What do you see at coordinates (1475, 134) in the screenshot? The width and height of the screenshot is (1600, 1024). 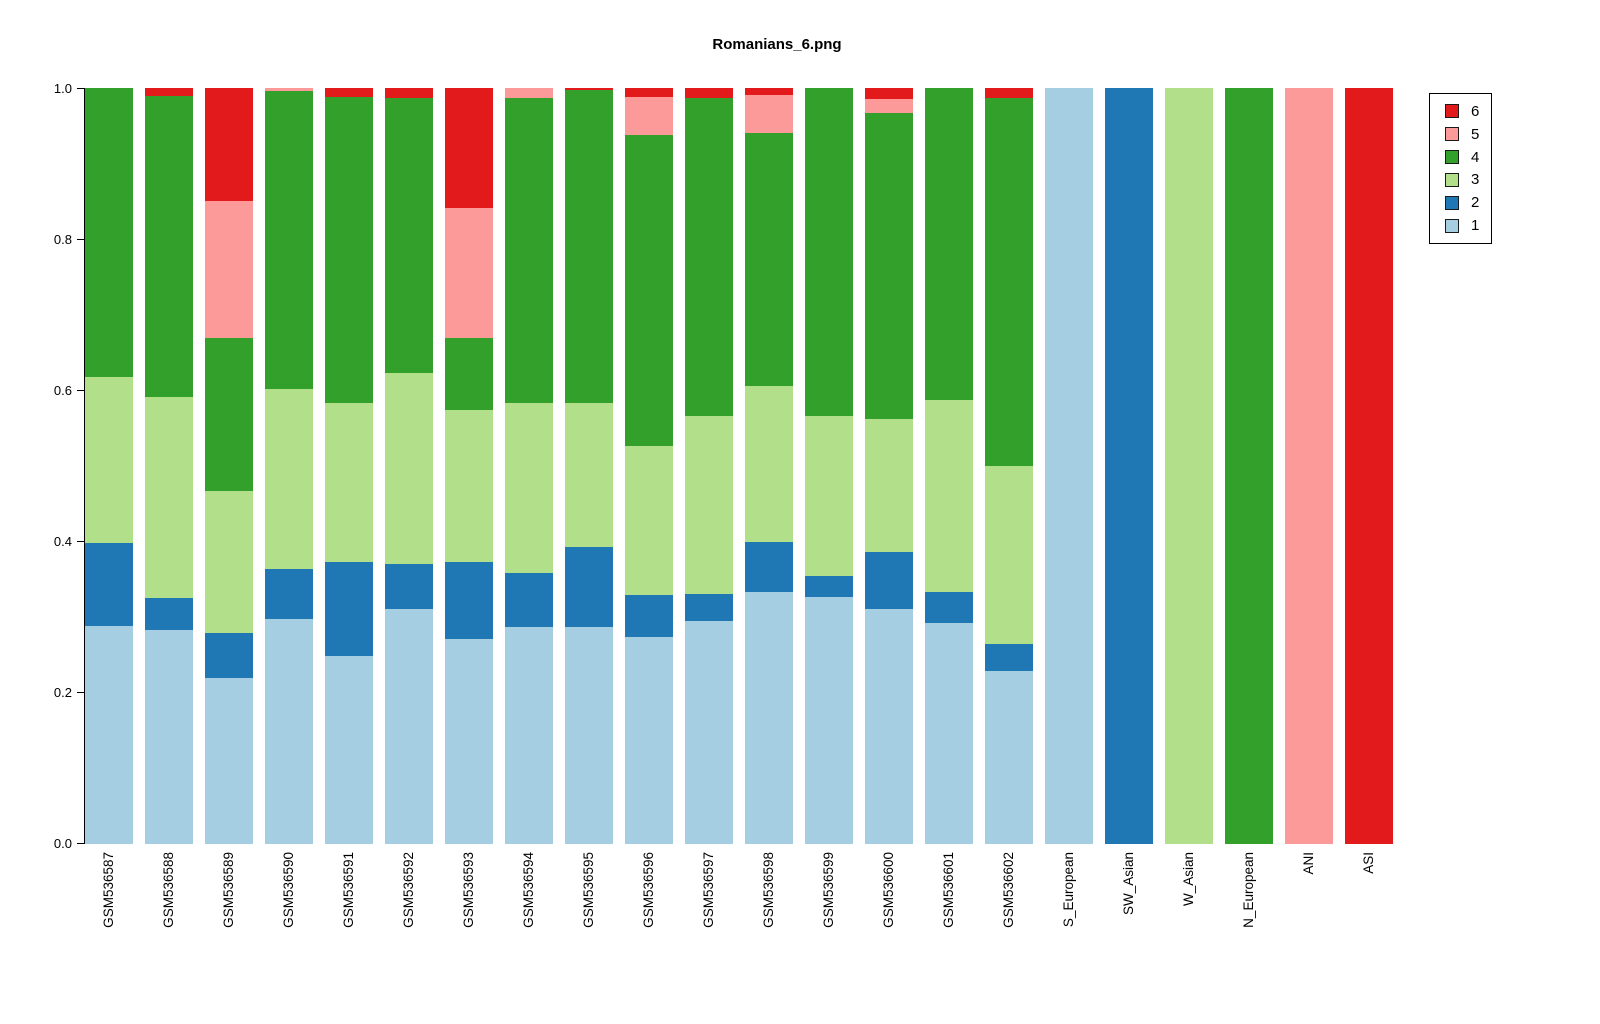 I see `legend-label-5: 5` at bounding box center [1475, 134].